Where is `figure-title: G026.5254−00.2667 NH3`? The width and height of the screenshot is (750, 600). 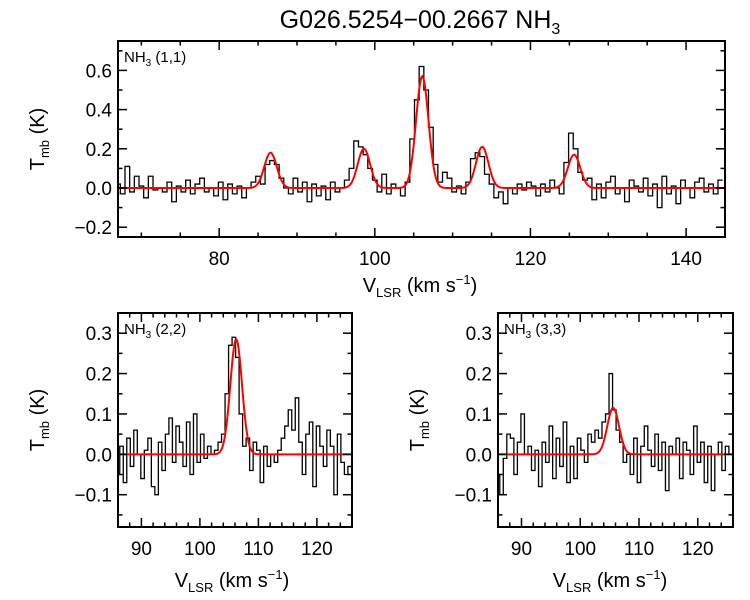
figure-title: G026.5254−00.2667 NH3 is located at coordinates (420, 22).